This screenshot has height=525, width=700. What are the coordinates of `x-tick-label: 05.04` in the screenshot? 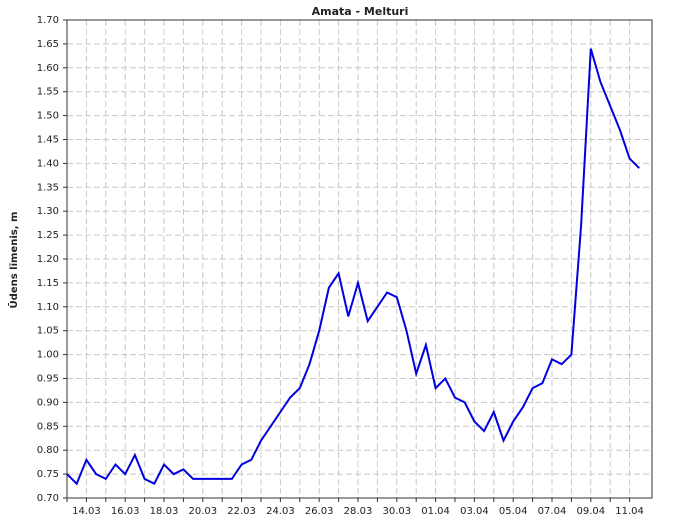 It's located at (513, 511).